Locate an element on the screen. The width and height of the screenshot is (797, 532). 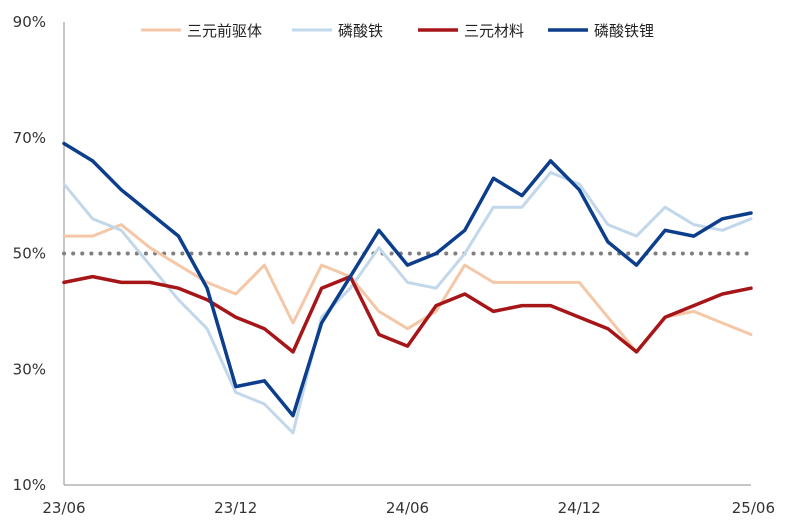
series-line is located at coordinates (407, 314).